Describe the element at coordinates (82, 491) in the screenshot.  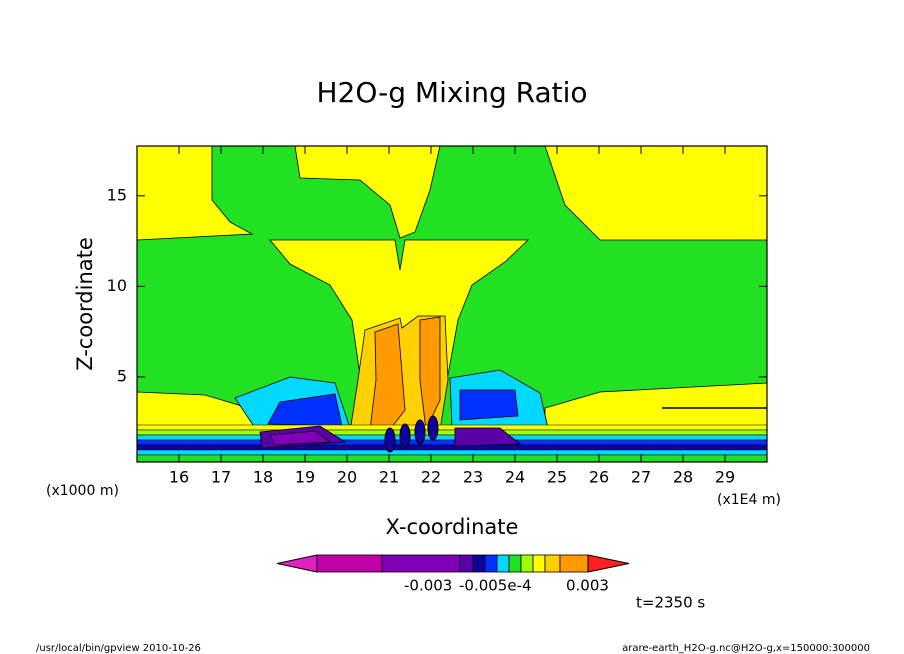
I see `y-unit-label: (x1000 m)` at that location.